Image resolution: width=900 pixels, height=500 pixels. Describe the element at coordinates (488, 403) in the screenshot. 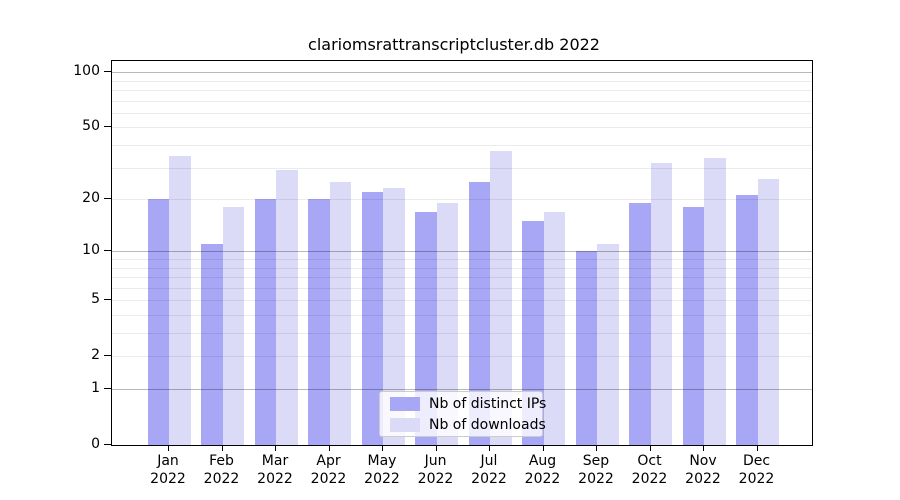

I see `legend-label-distinct-ips: Nb of distinct IPs` at that location.